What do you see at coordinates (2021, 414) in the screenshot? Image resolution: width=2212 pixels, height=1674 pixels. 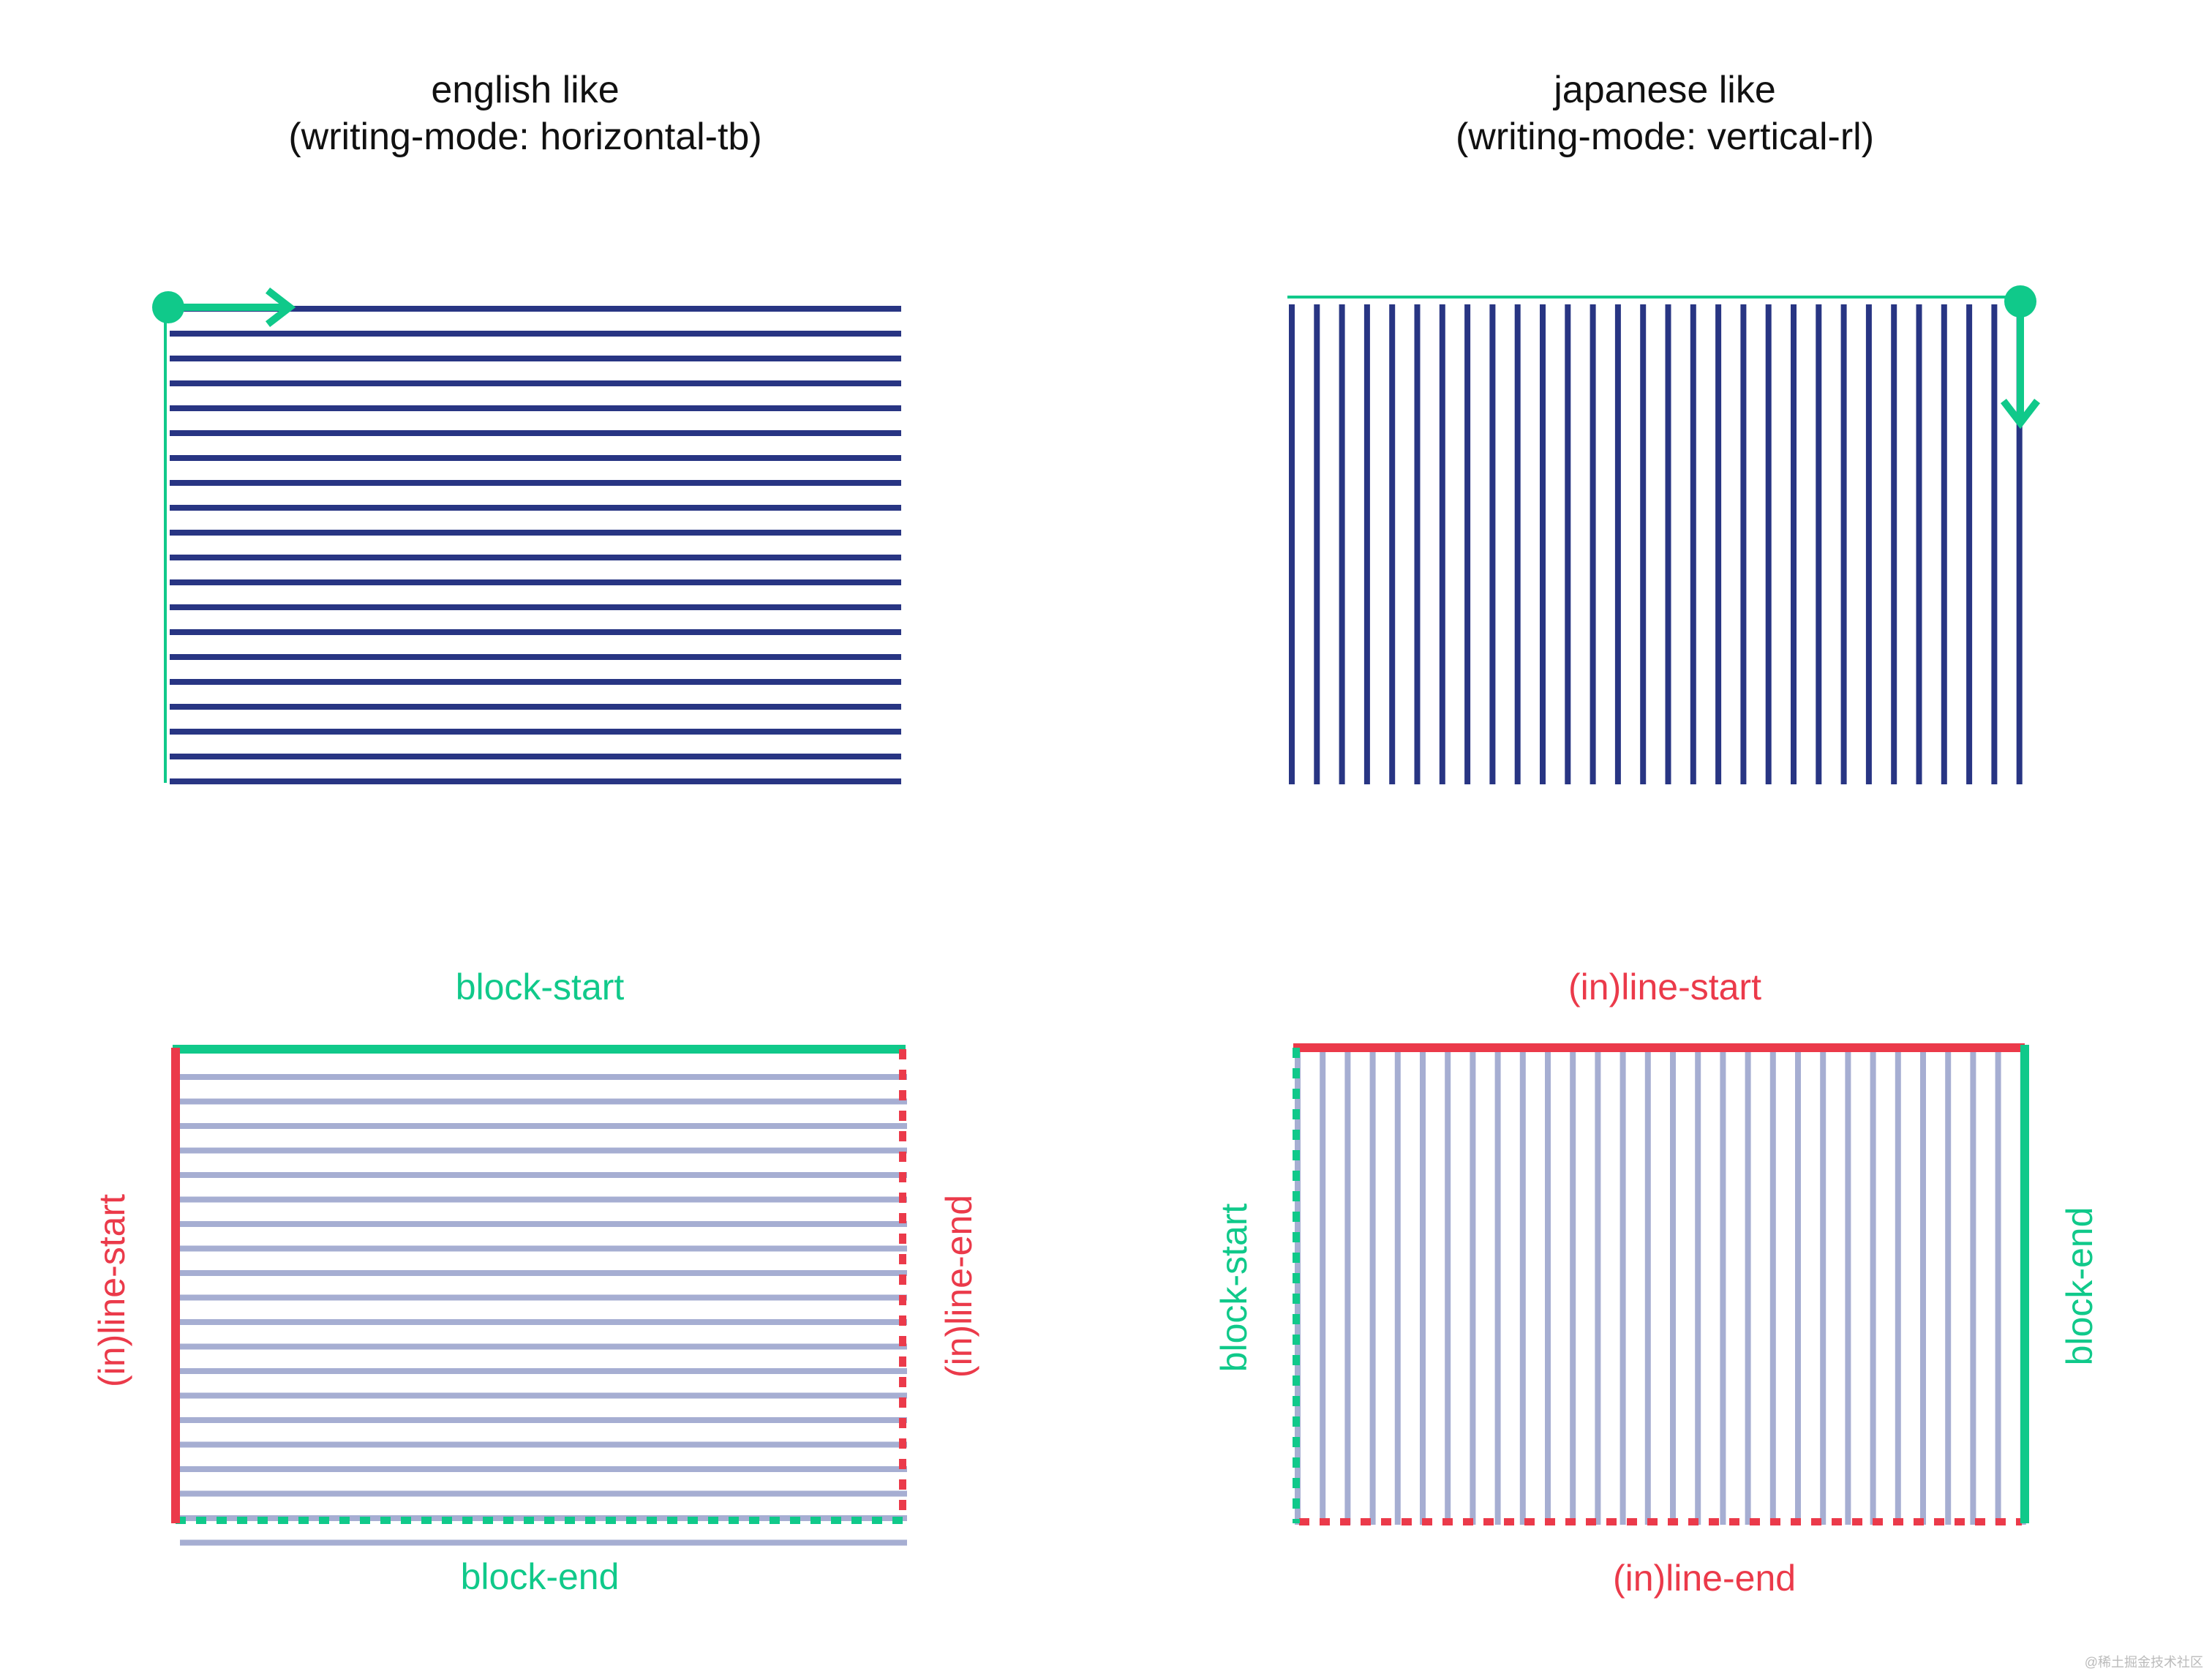 I see `japanese-inline-arrow-icon` at bounding box center [2021, 414].